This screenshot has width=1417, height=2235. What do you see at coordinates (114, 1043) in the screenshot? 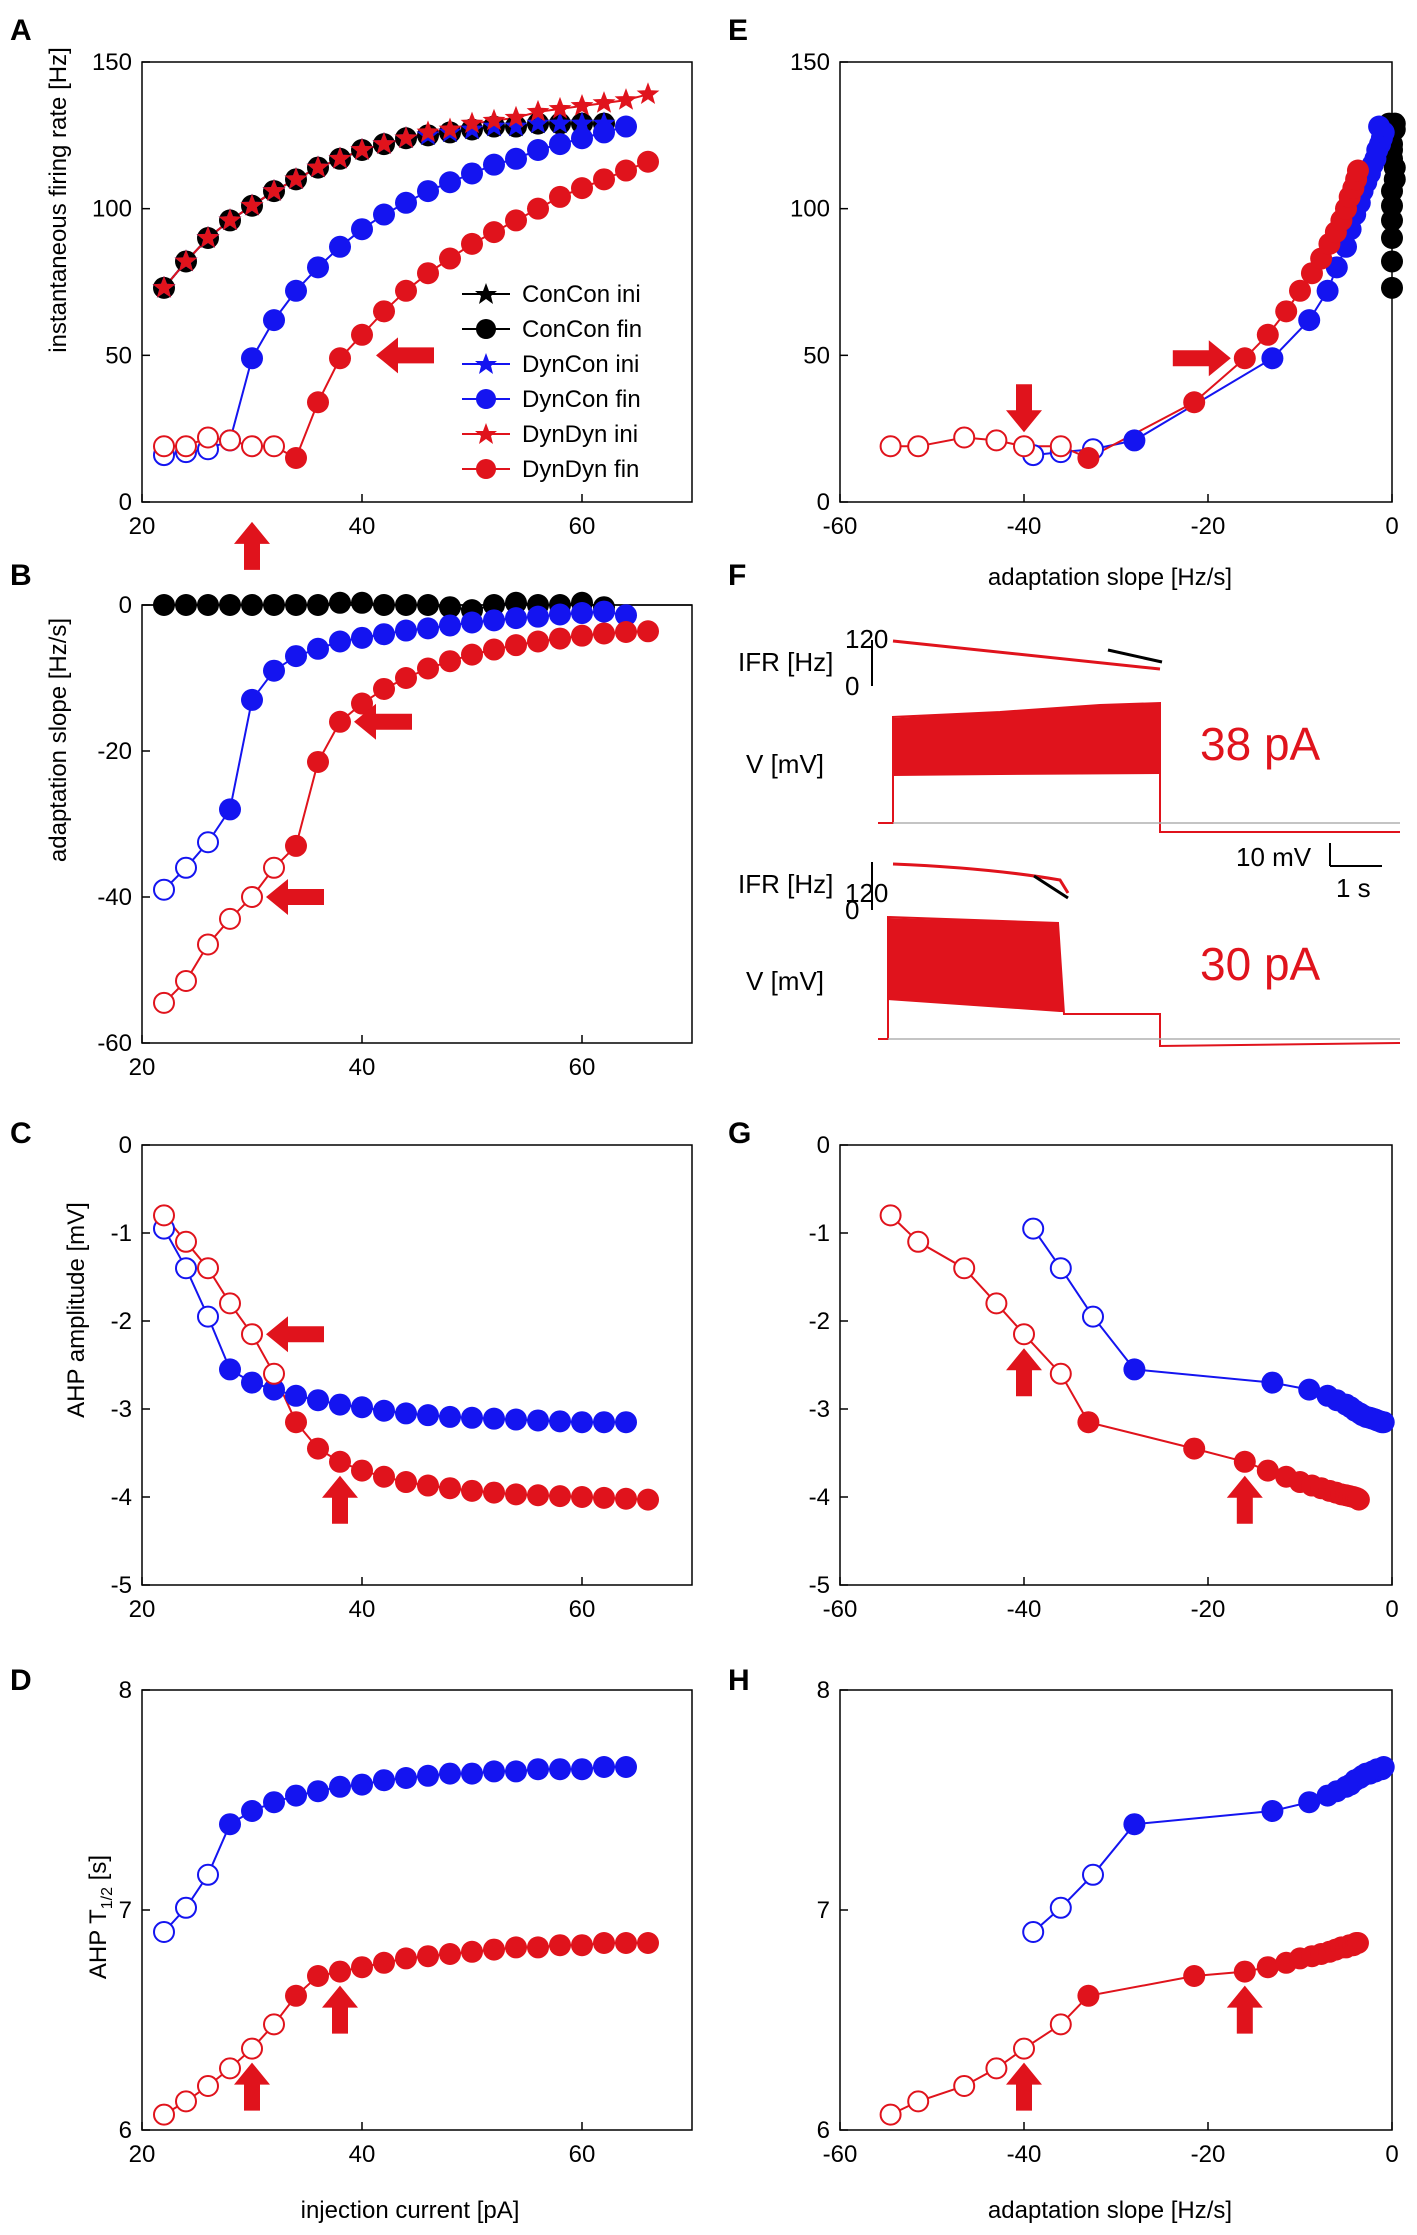
I see `y-tick-label: -60` at bounding box center [114, 1043].